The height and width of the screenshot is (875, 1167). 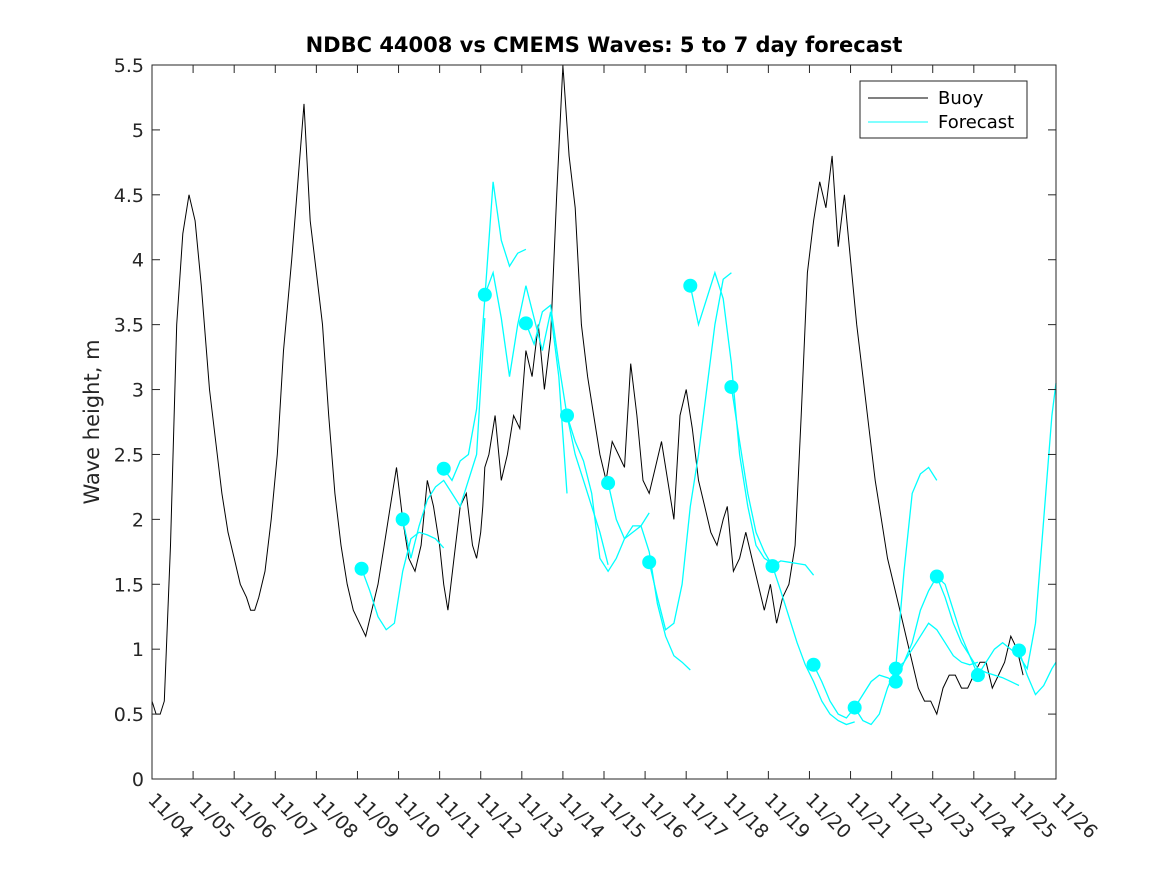 I want to click on y-tick-label: 5.5, so click(x=129, y=66).